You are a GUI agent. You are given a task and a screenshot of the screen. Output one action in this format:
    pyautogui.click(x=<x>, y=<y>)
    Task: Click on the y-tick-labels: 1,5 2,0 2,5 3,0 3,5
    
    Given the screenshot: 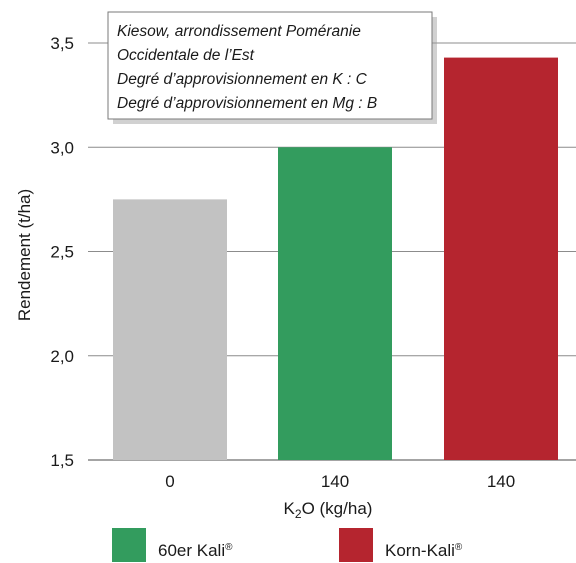 What is the action you would take?
    pyautogui.click(x=62, y=252)
    